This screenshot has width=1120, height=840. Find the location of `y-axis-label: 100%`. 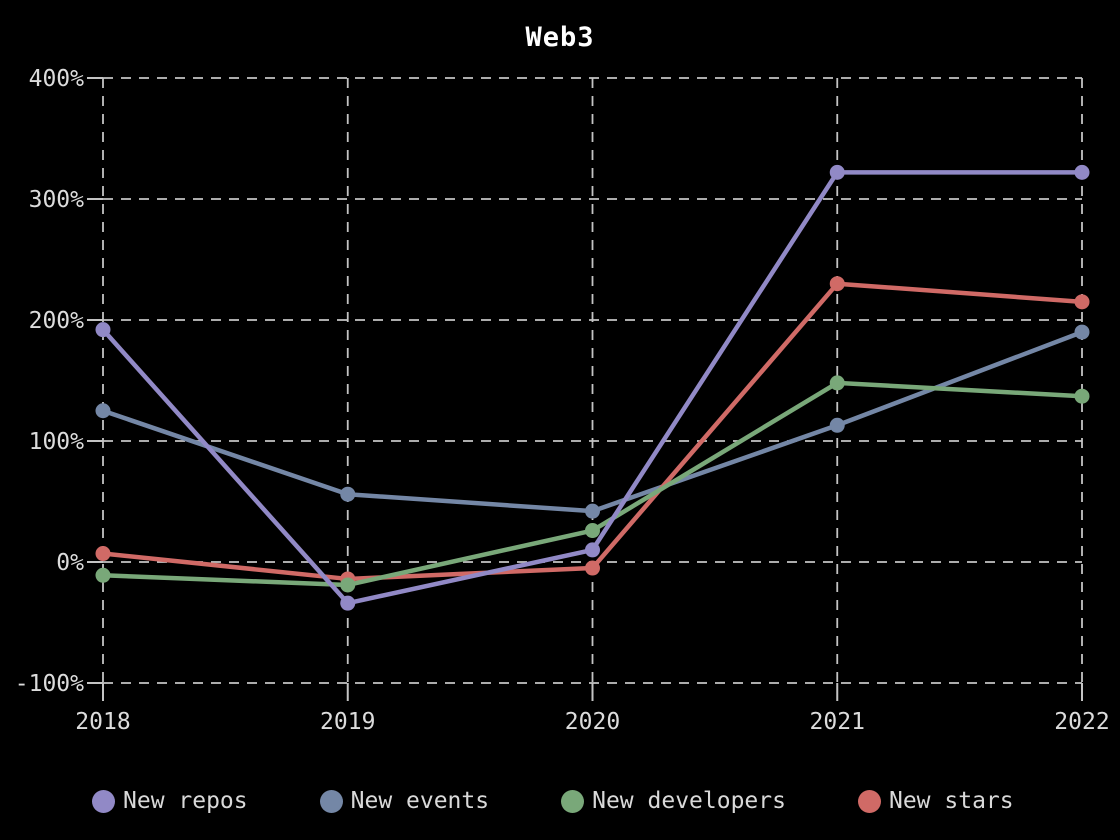

y-axis-label: 100% is located at coordinates (57, 442).